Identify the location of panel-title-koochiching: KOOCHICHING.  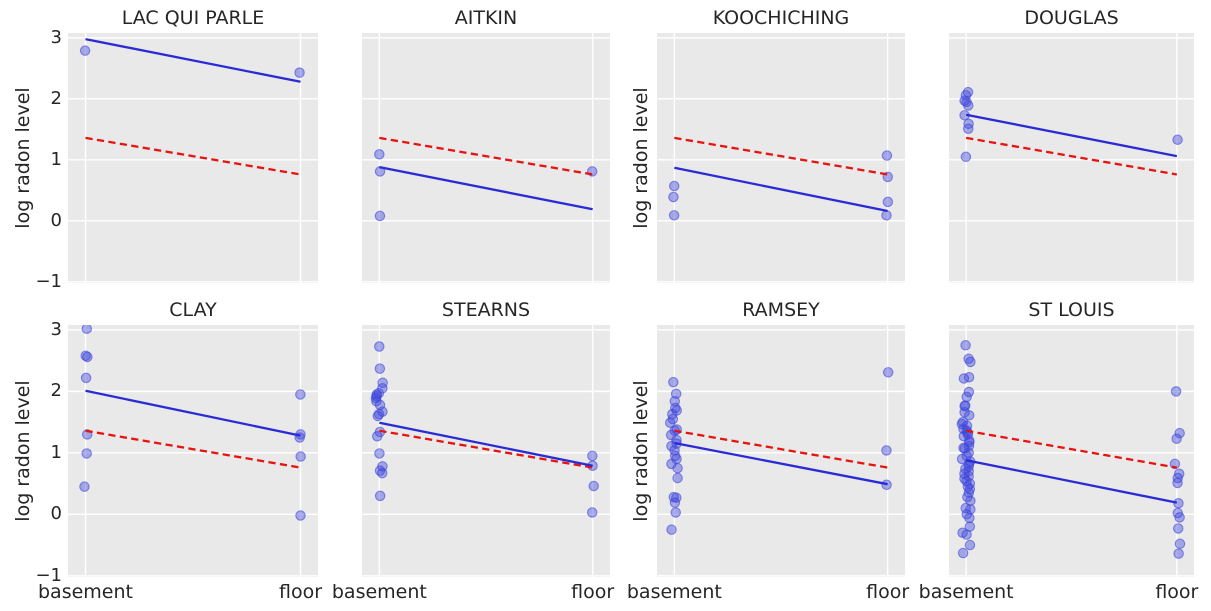
(781, 18).